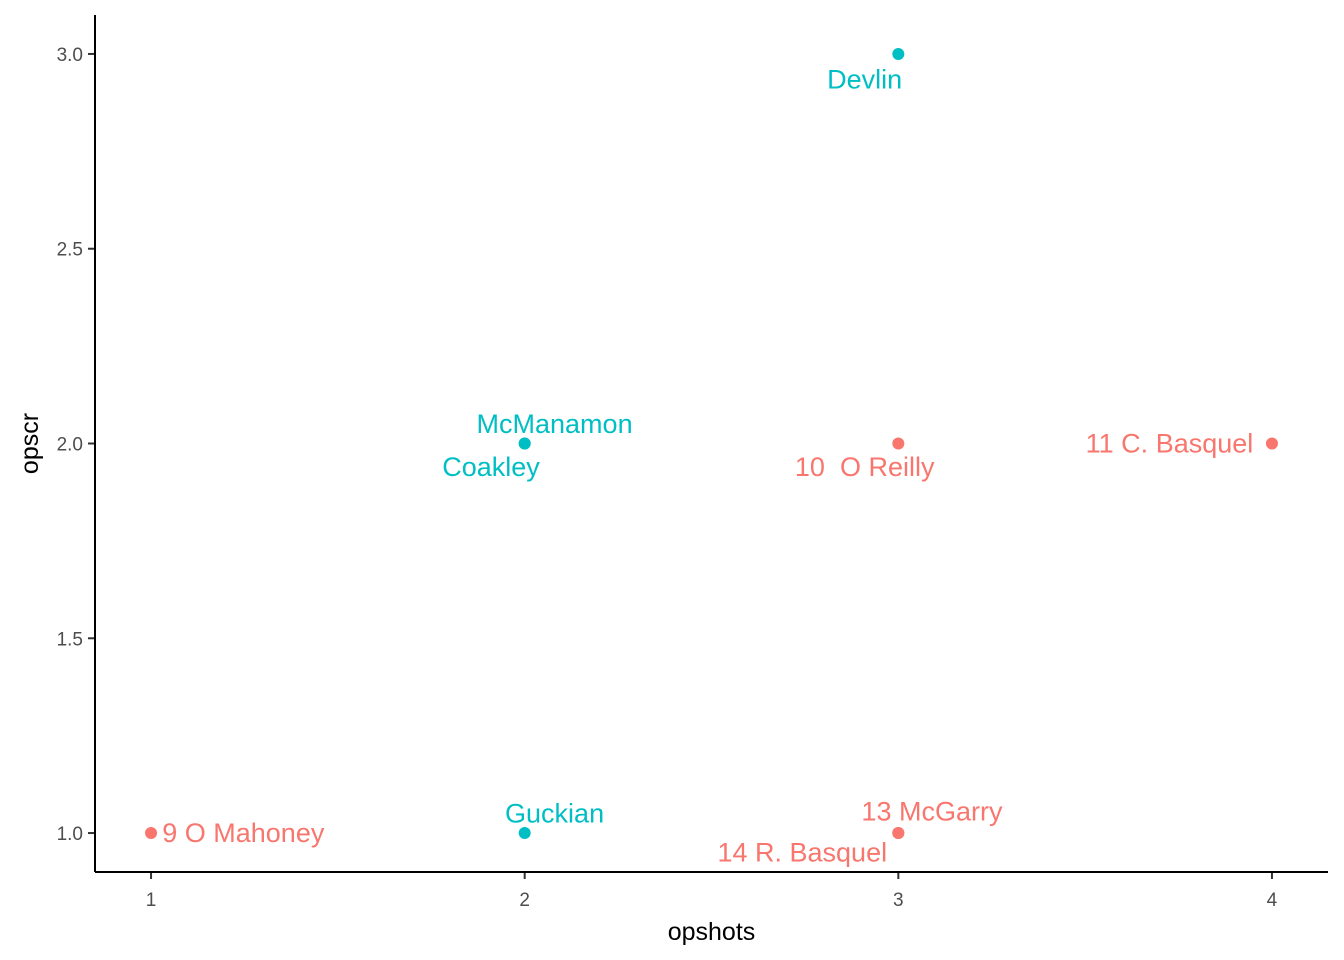 Image resolution: width=1344 pixels, height=960 pixels. What do you see at coordinates (243, 833) in the screenshot?
I see `point-label: 9 O Mahoney` at bounding box center [243, 833].